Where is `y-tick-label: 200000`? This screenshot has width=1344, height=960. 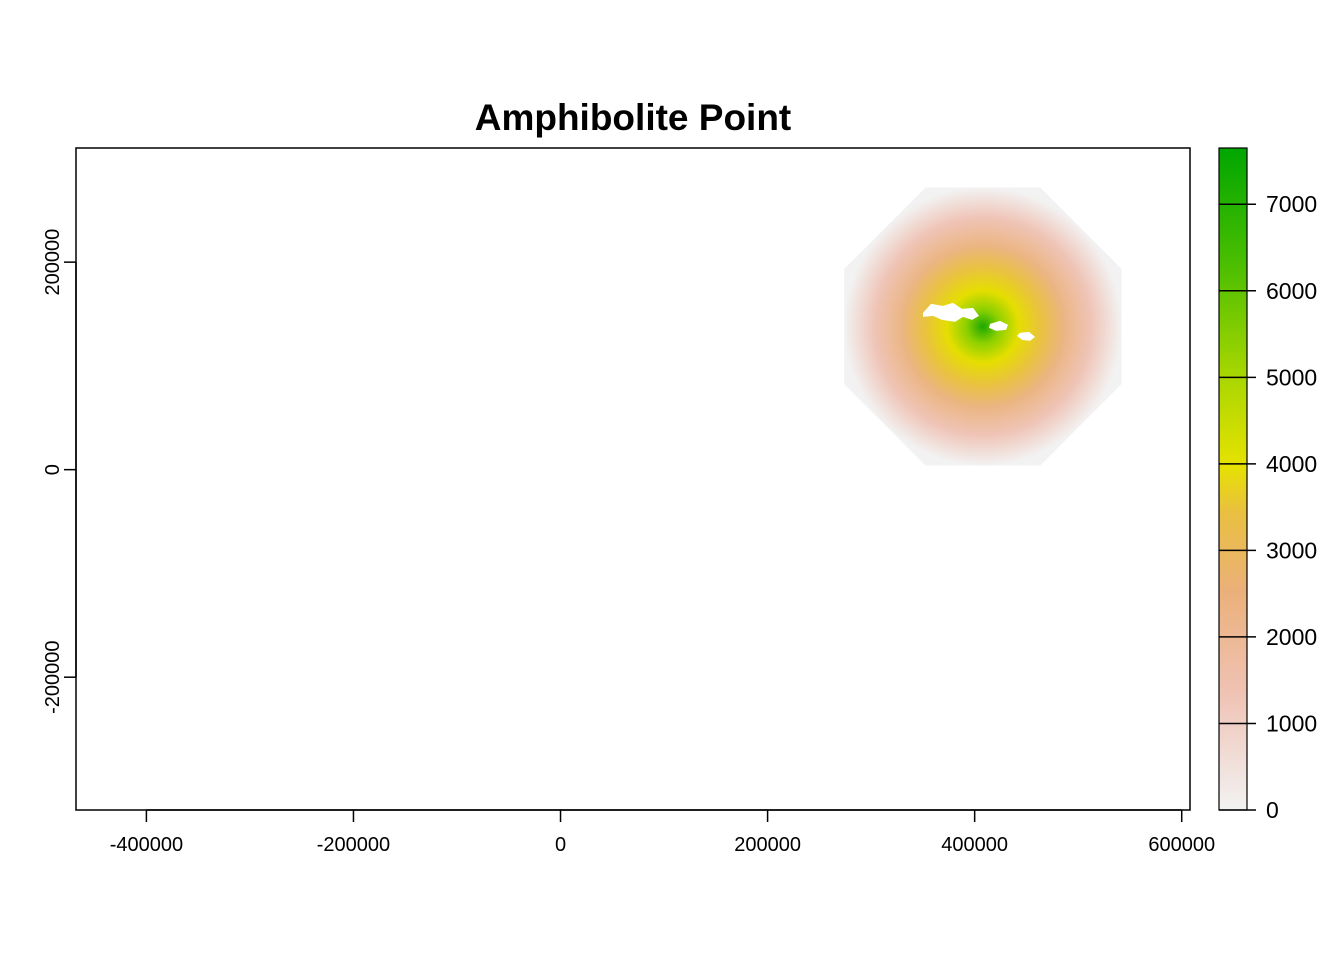
y-tick-label: 200000 is located at coordinates (53, 262).